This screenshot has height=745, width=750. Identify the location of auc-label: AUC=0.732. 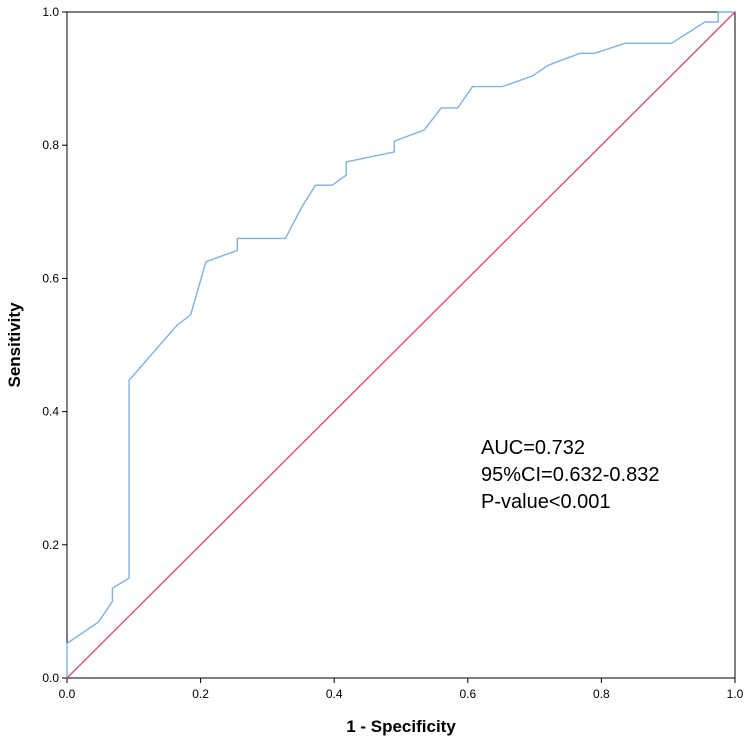
(533, 448).